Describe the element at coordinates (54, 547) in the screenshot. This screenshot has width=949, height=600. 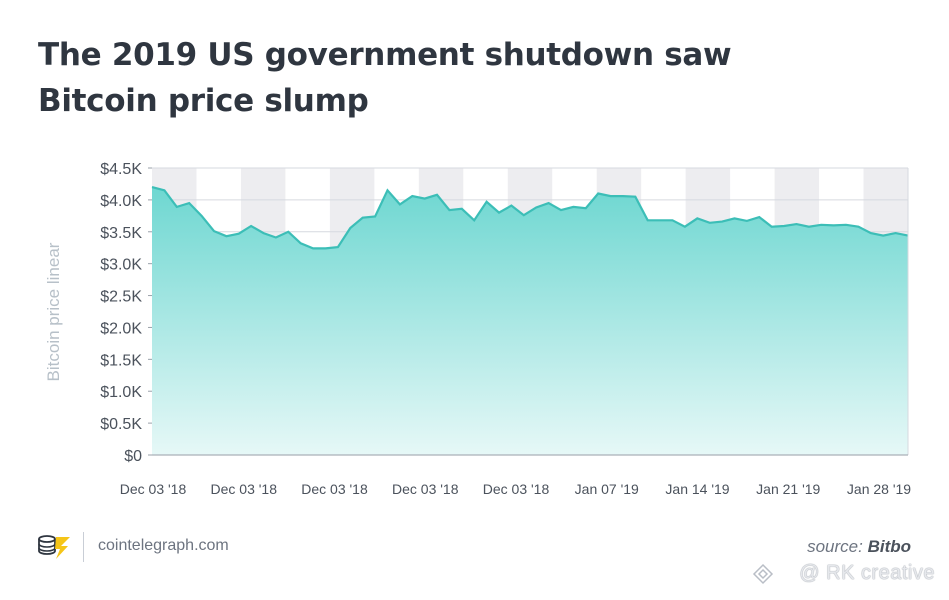
I see `cointelegraph-logo-icon` at that location.